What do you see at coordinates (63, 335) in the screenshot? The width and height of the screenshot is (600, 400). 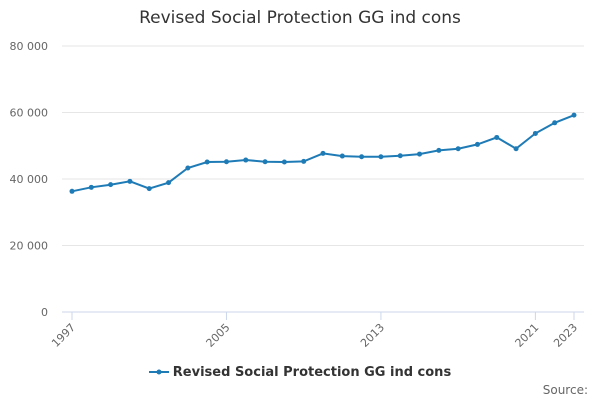 I see `x-tick-label: 1997` at bounding box center [63, 335].